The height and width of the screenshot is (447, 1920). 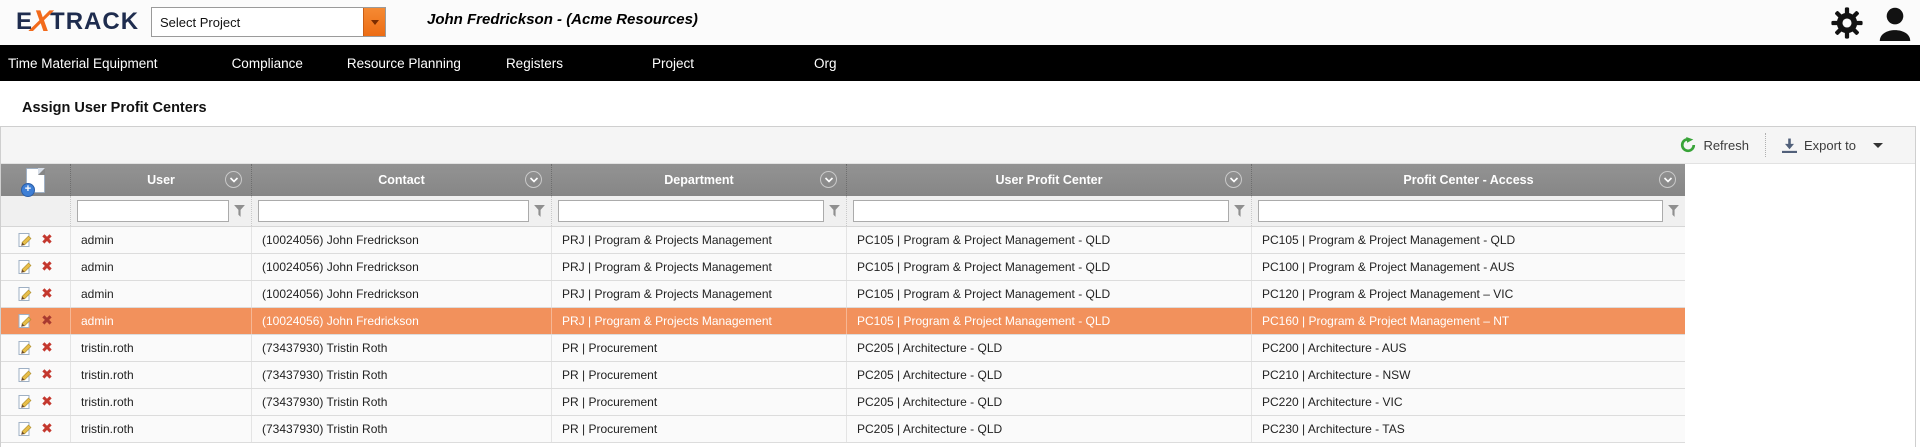 I want to click on dropdown-arrow-icon, so click(x=374, y=22).